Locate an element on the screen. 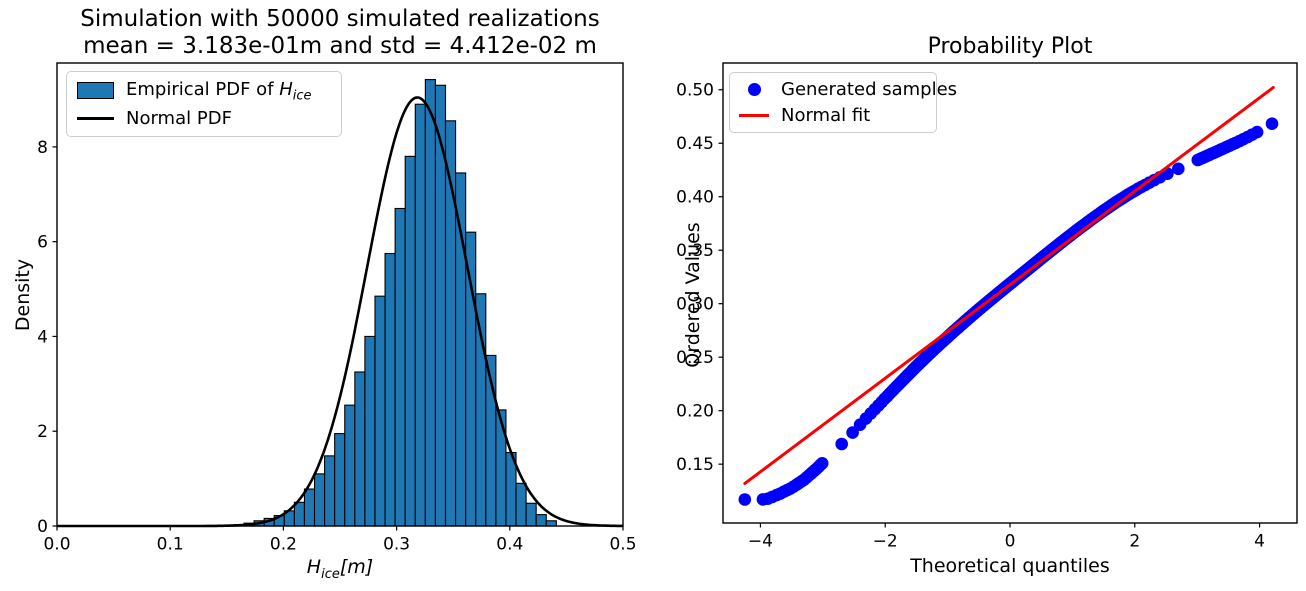 The image size is (1306, 591). right-ylabel: Ordered Values is located at coordinates (693, 295).